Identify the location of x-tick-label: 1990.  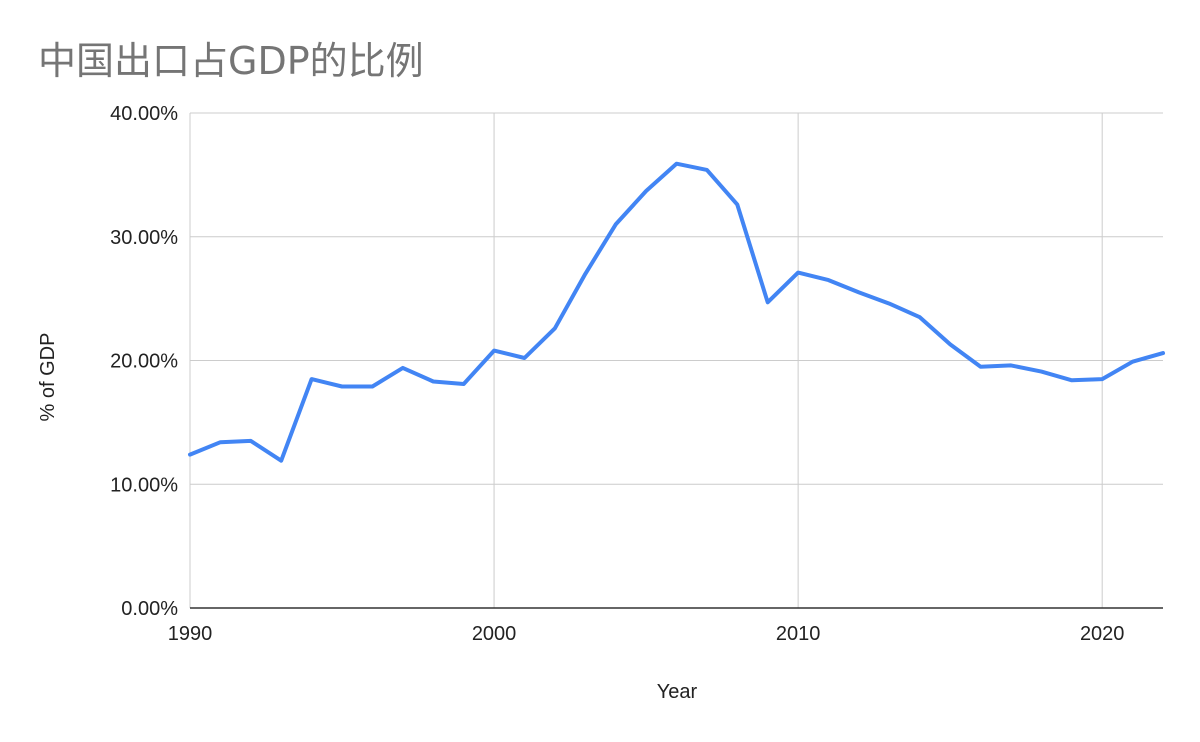
(190, 634).